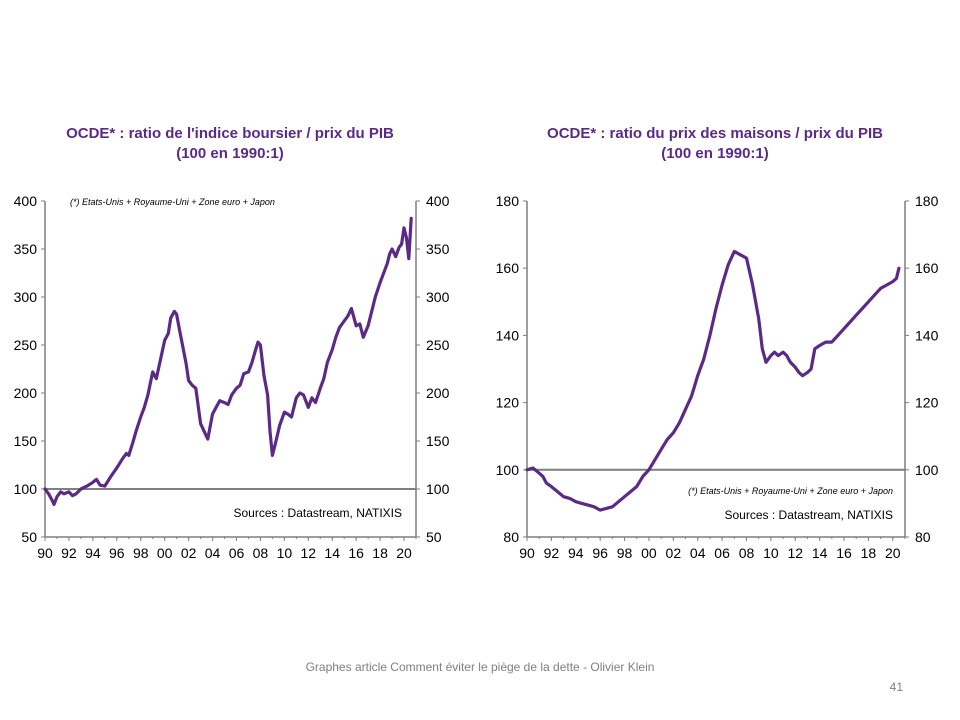 The width and height of the screenshot is (960, 720). I want to click on right-x-tick-label: 00, so click(649, 553).